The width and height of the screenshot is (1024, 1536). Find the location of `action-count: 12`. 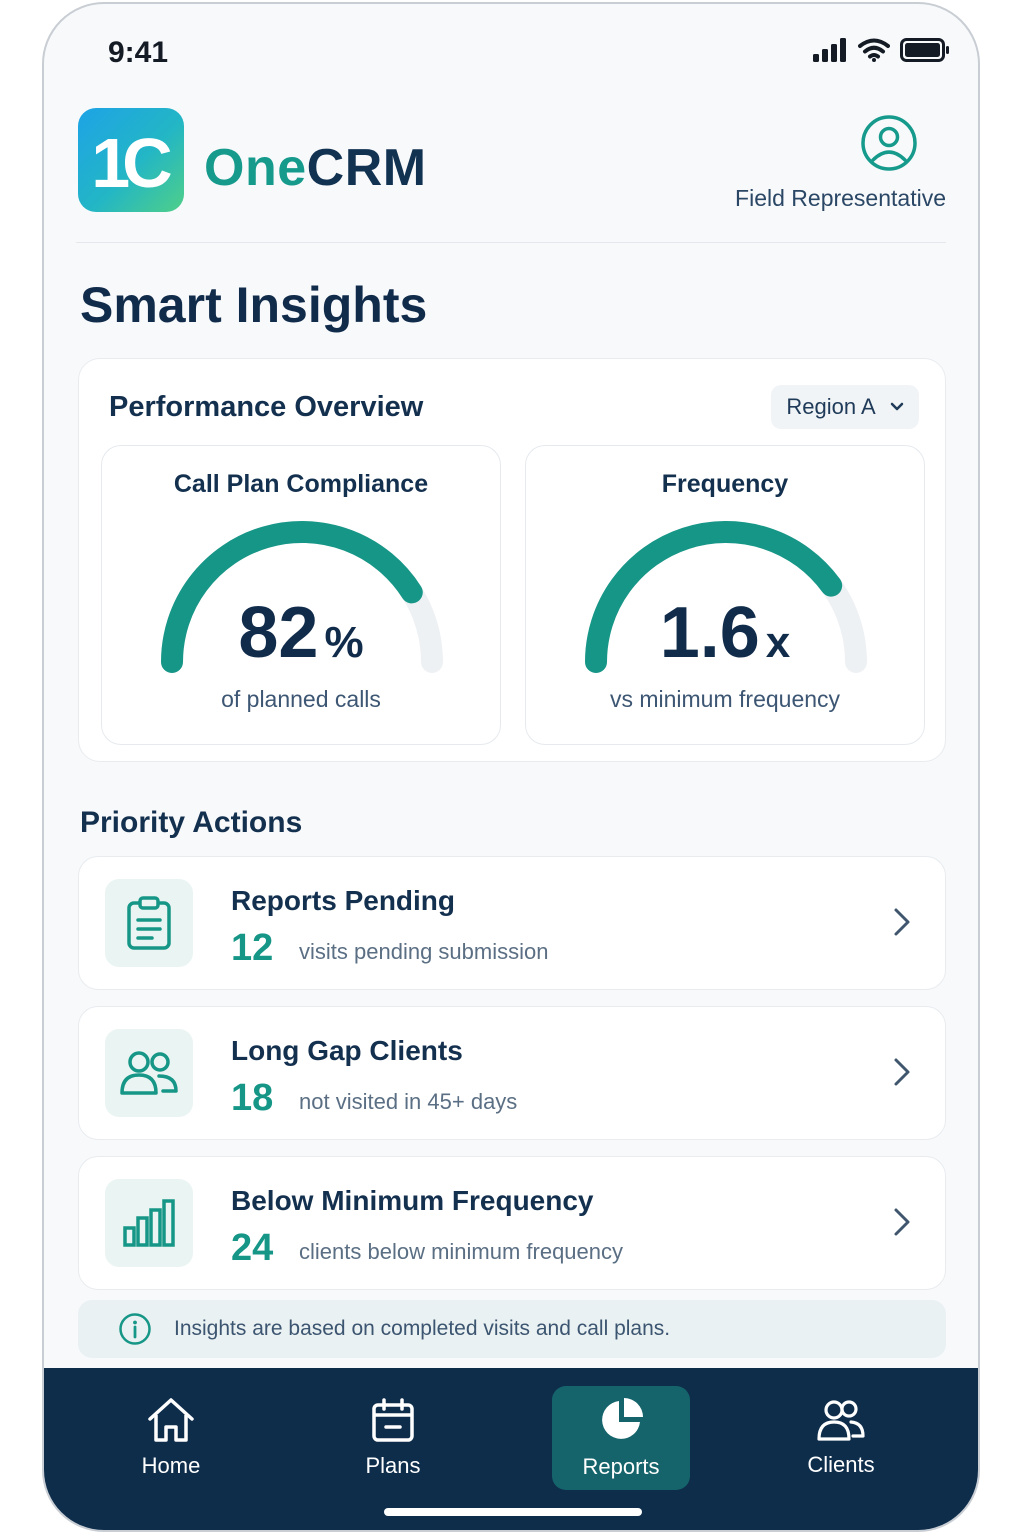

action-count: 12 is located at coordinates (252, 948).